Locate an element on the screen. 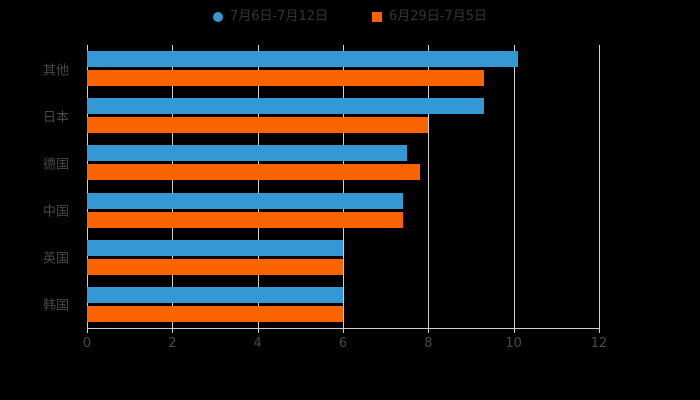  y-axis-category-label: 韩国 is located at coordinates (55, 306).